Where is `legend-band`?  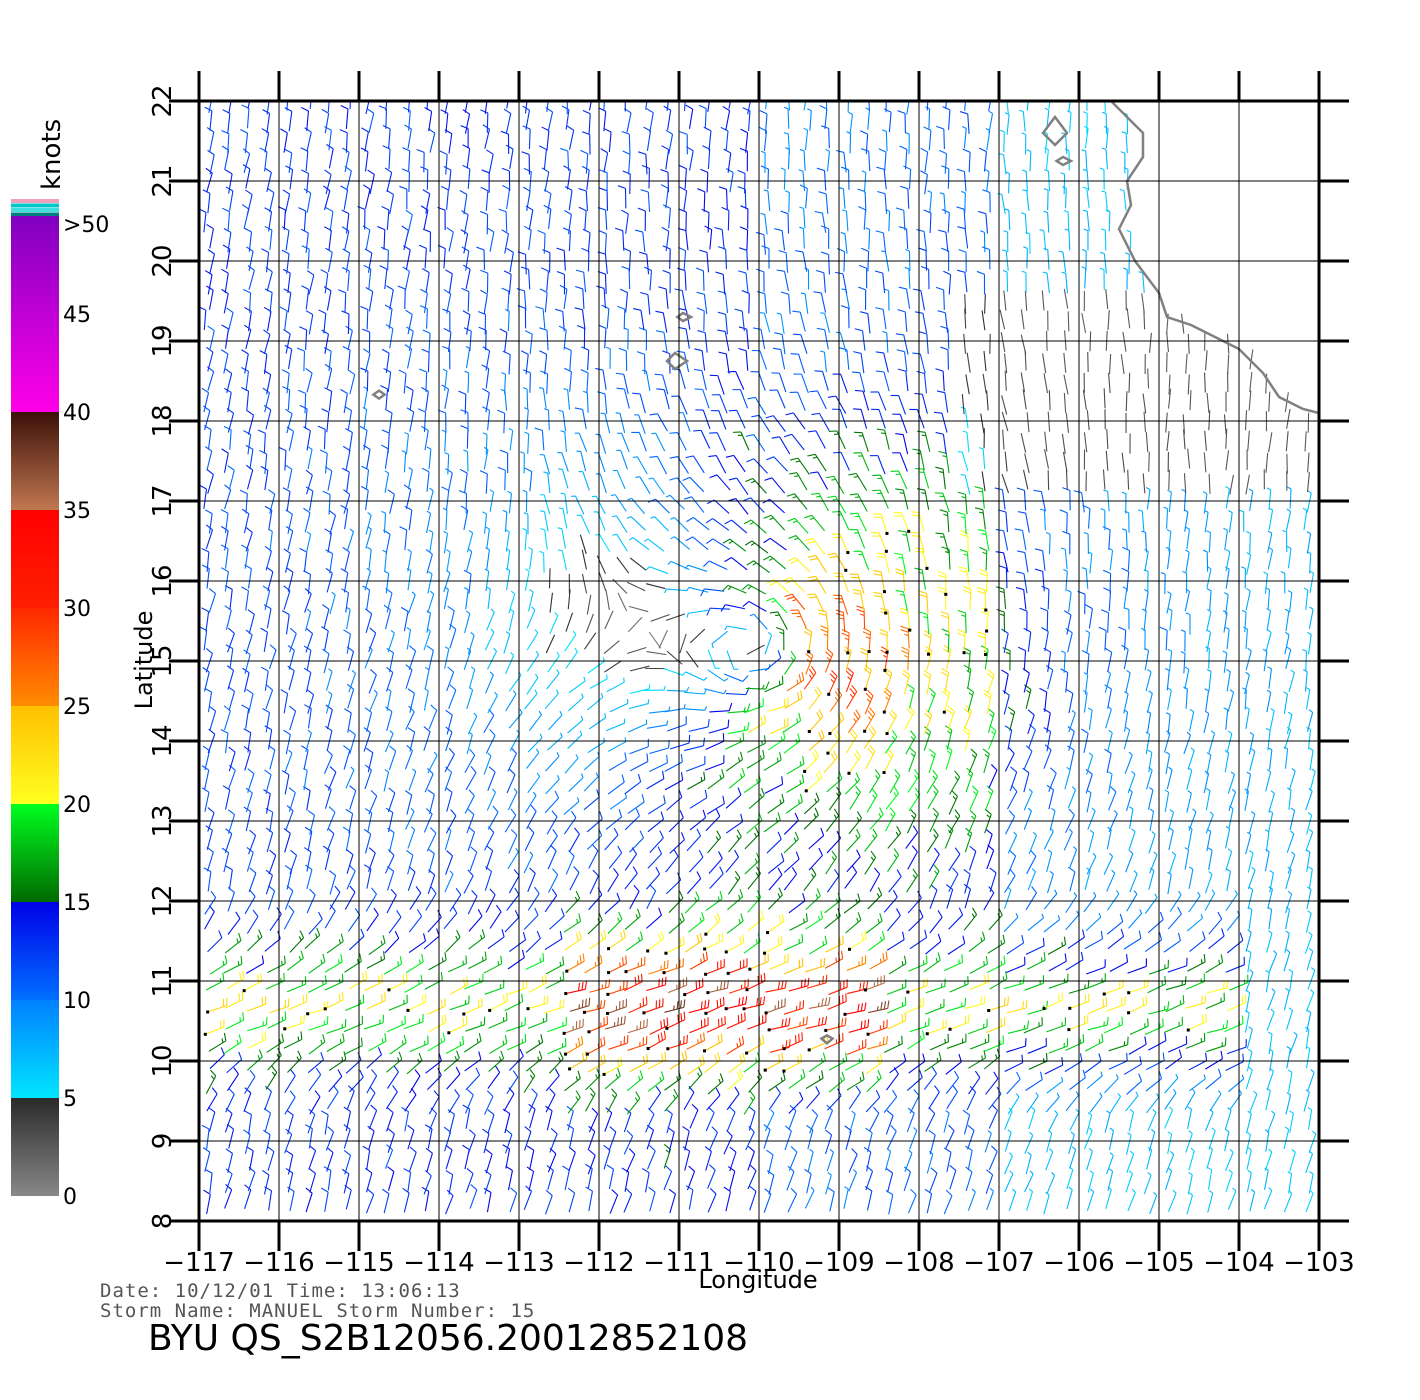 legend-band is located at coordinates (35, 657).